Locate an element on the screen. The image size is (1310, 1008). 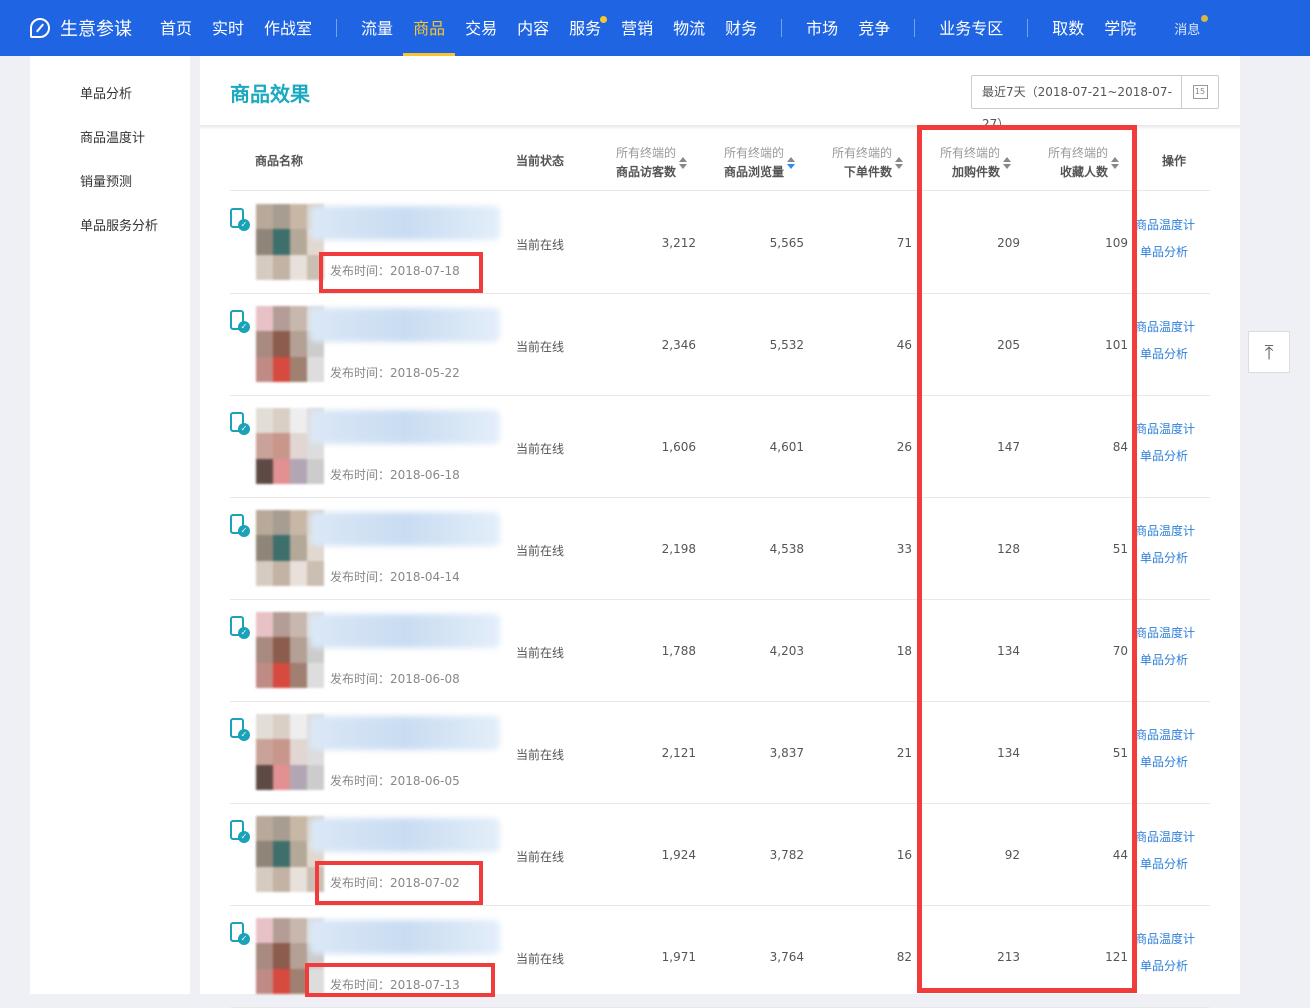
date-range-value: 最近7天（2018-07-21~2018-07-27） is located at coordinates (1077, 108).